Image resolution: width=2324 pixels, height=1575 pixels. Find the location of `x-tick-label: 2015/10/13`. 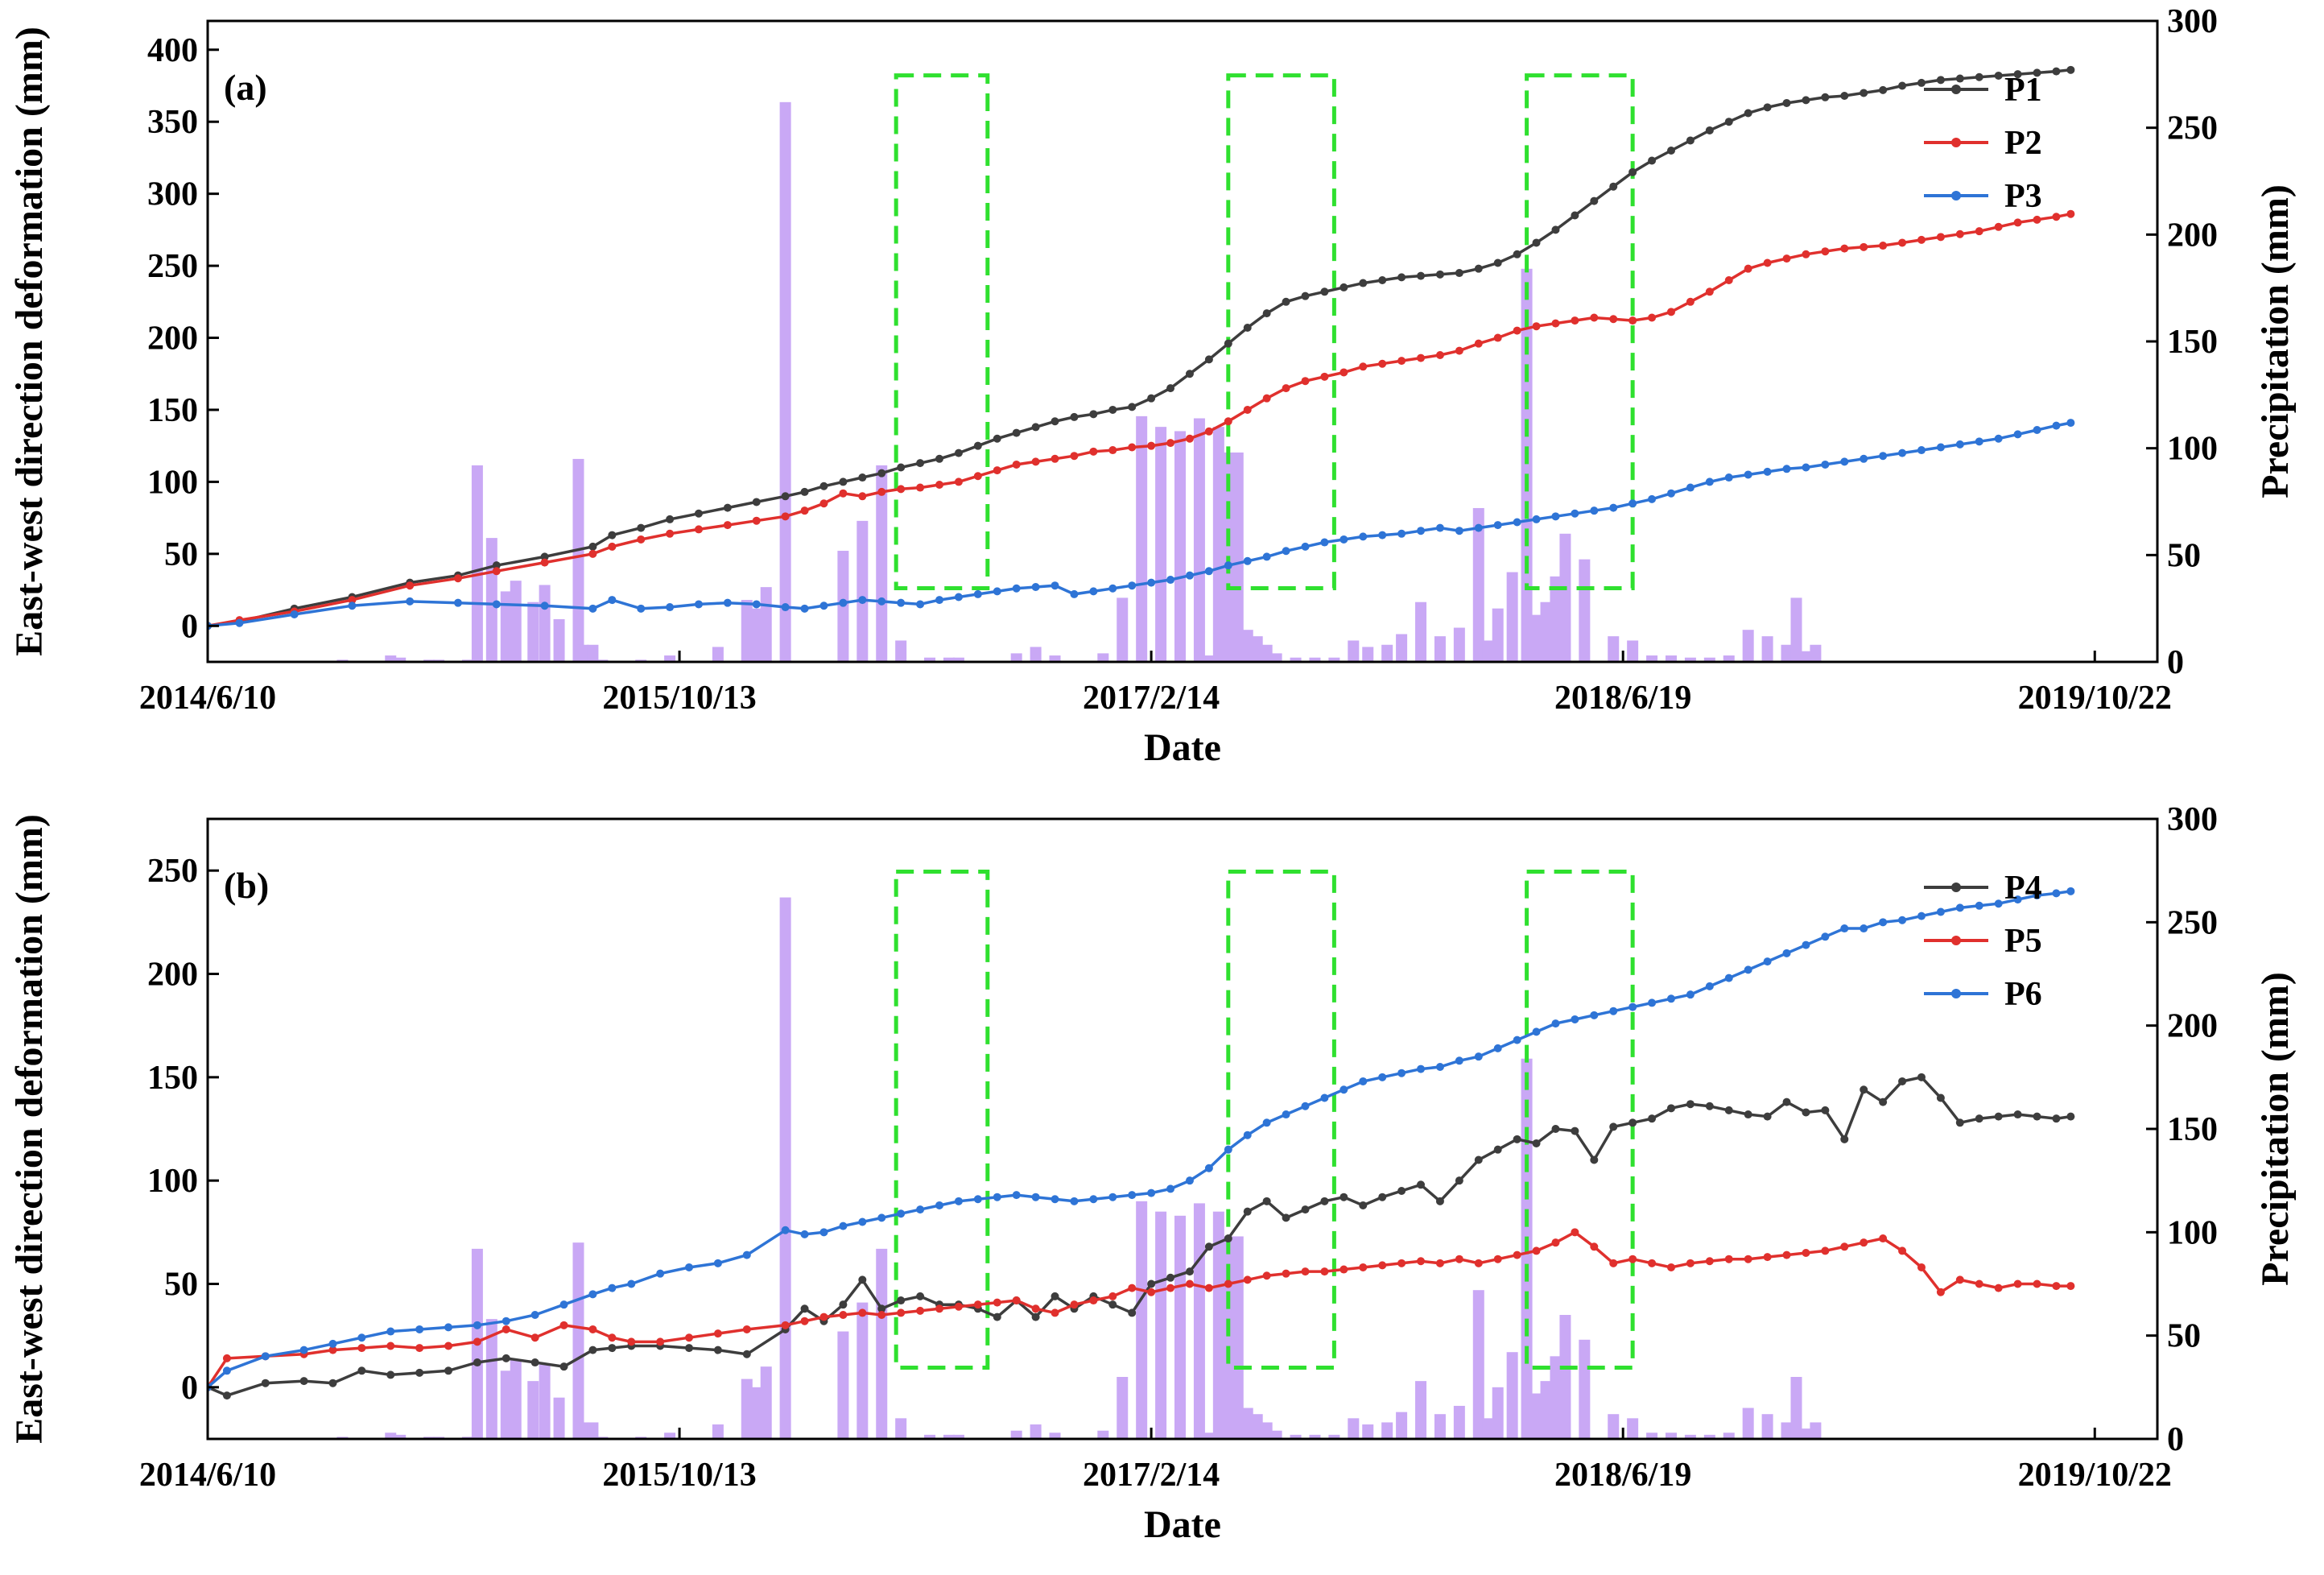

x-tick-label: 2015/10/13 is located at coordinates (679, 698).